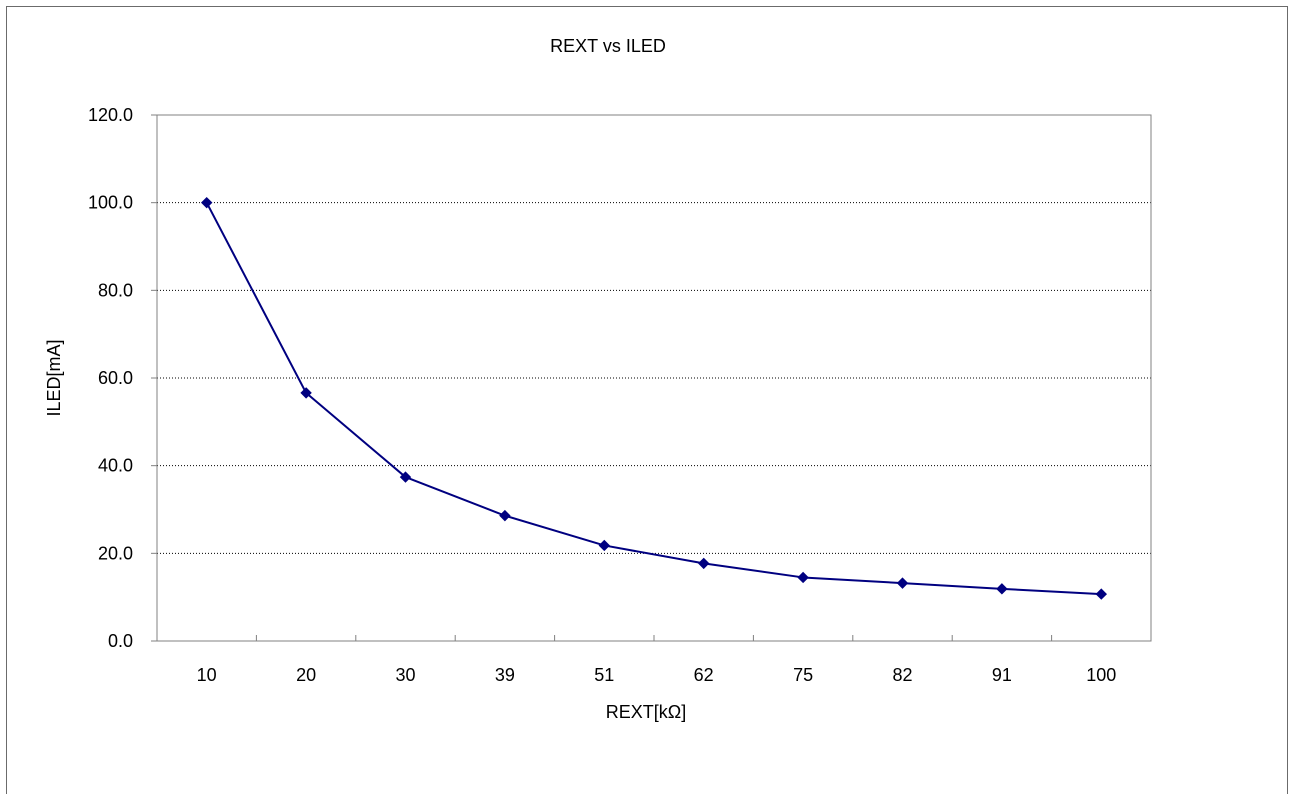 This screenshot has width=1293, height=794. I want to click on x-tick-label: 30, so click(405, 675).